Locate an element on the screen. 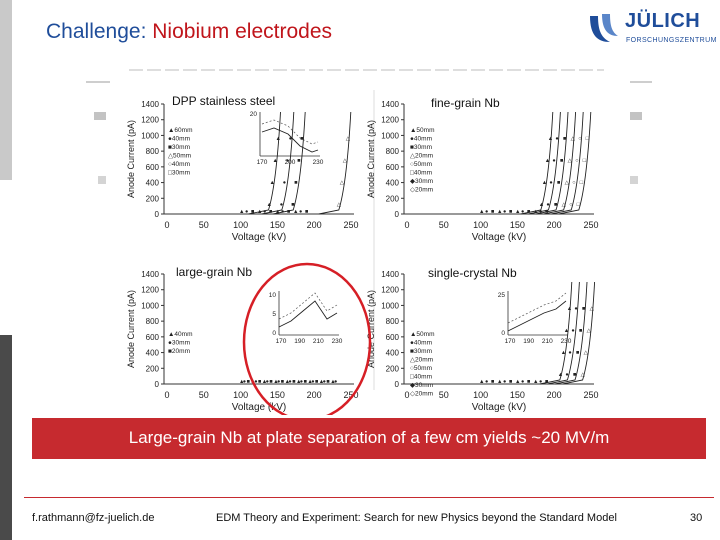  legend-entry: □30mm is located at coordinates (179, 173).